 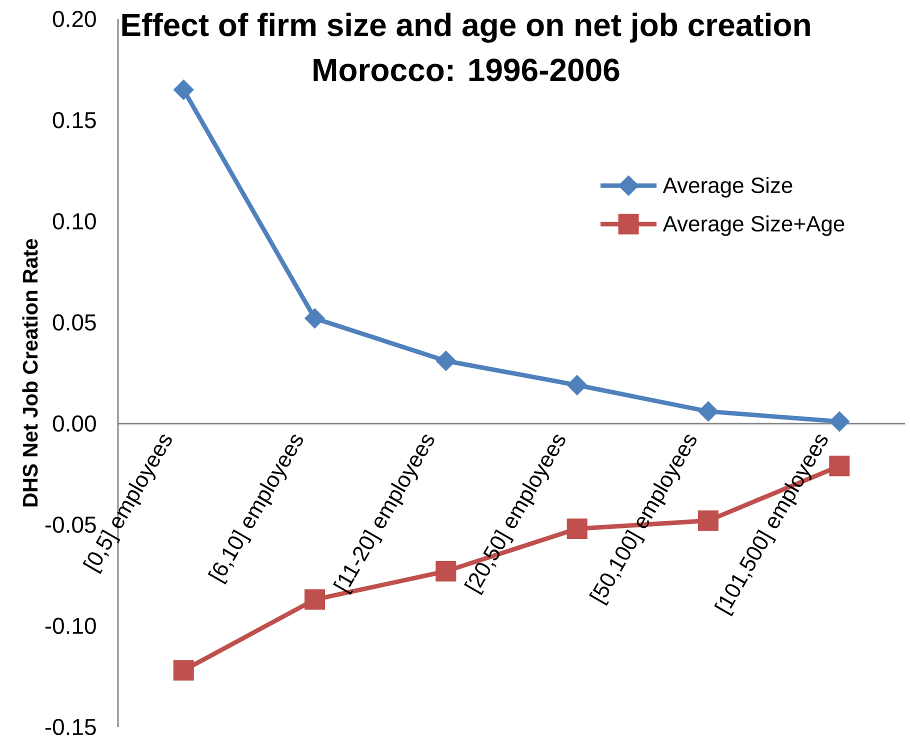 I want to click on y-tick-label: 0.15, so click(x=74, y=120).